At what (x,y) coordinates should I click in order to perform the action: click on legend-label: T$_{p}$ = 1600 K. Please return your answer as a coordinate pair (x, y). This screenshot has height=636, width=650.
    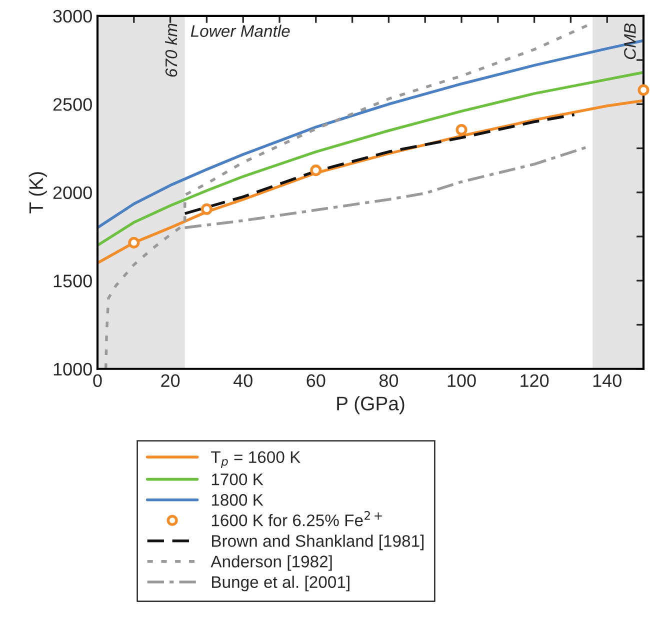
    Looking at the image, I should click on (255, 459).